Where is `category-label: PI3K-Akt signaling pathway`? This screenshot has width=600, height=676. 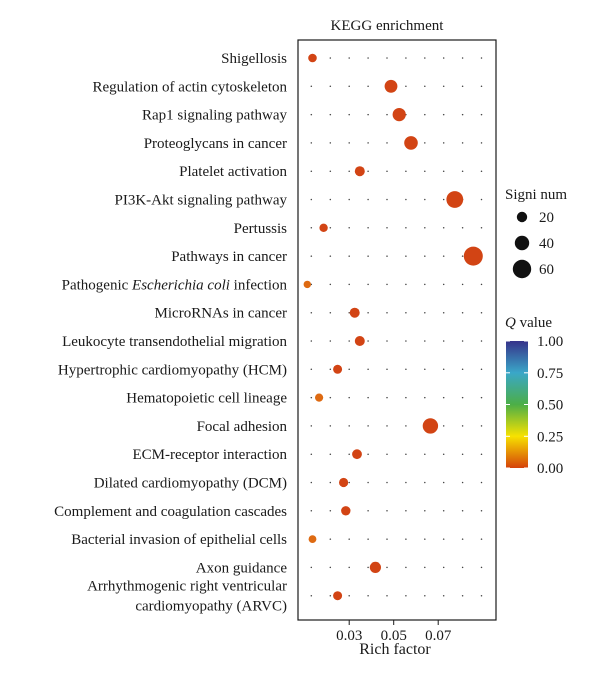 category-label: PI3K-Akt signaling pathway is located at coordinates (201, 201).